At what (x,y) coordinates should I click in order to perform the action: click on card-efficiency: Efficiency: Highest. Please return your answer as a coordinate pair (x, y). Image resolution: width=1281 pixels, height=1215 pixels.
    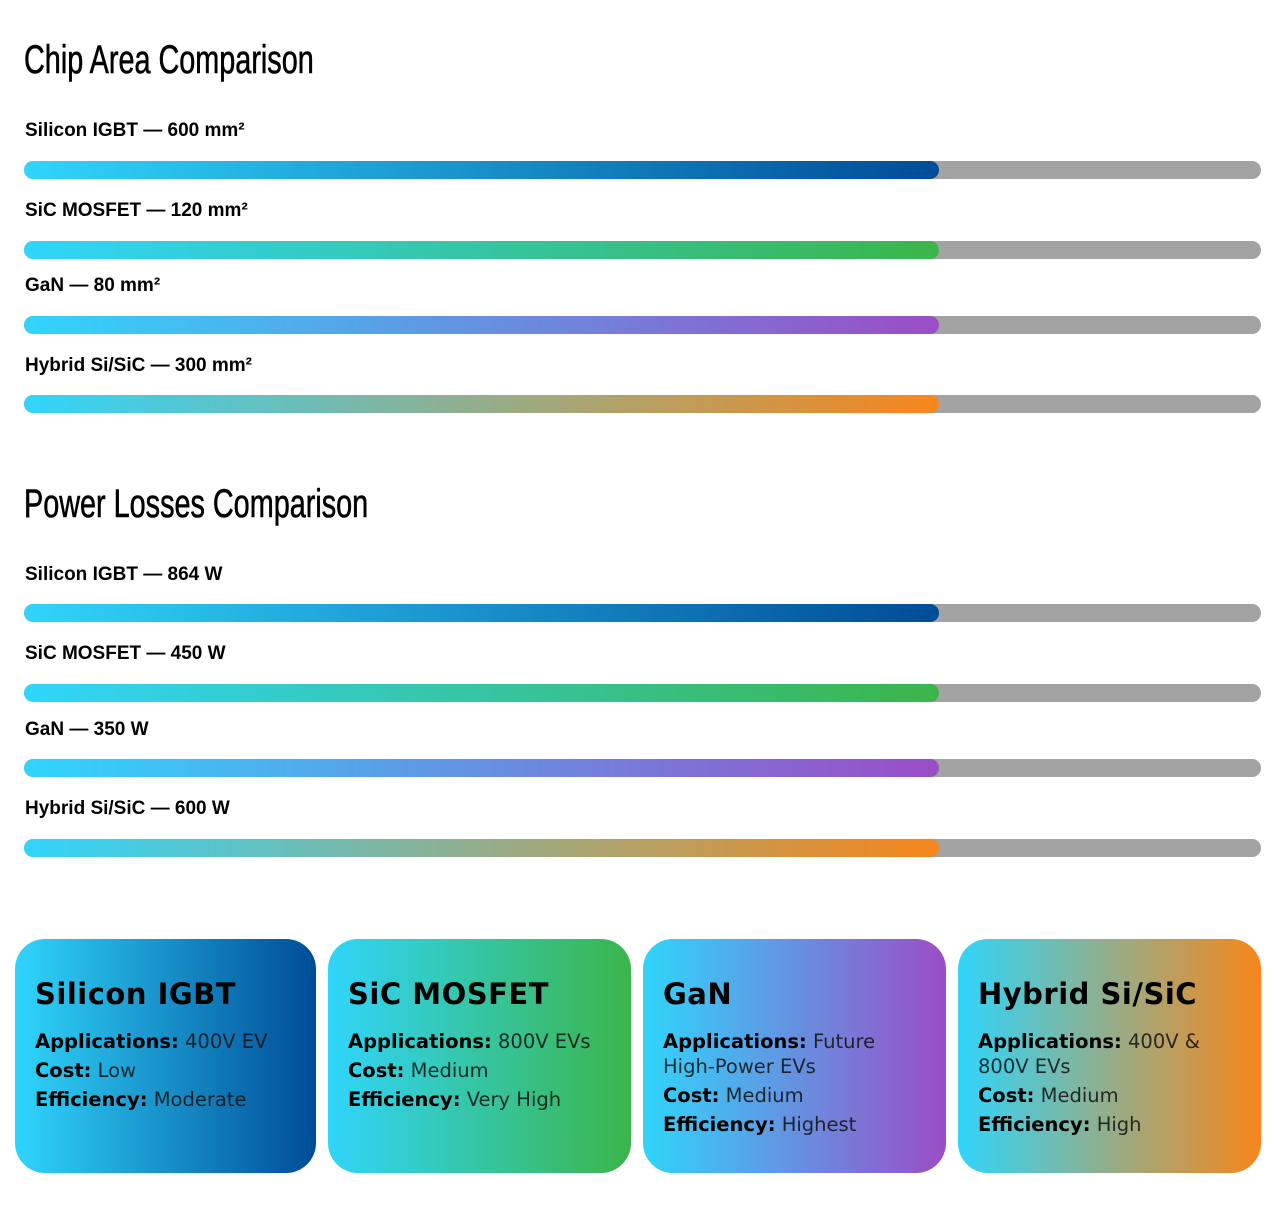
    Looking at the image, I should click on (794, 1122).